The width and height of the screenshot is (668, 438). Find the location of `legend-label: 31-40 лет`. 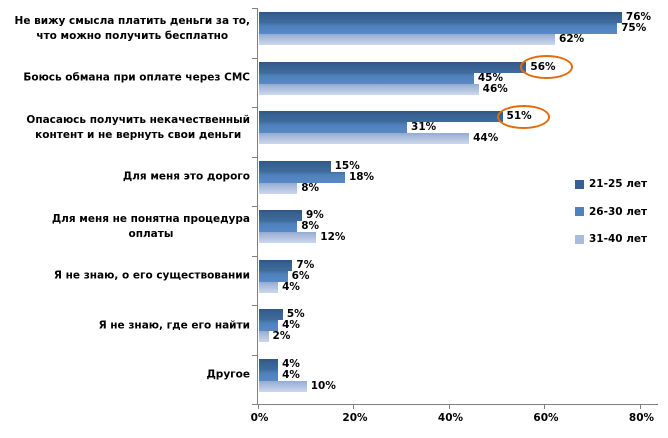

legend-label: 31-40 лет is located at coordinates (618, 239).